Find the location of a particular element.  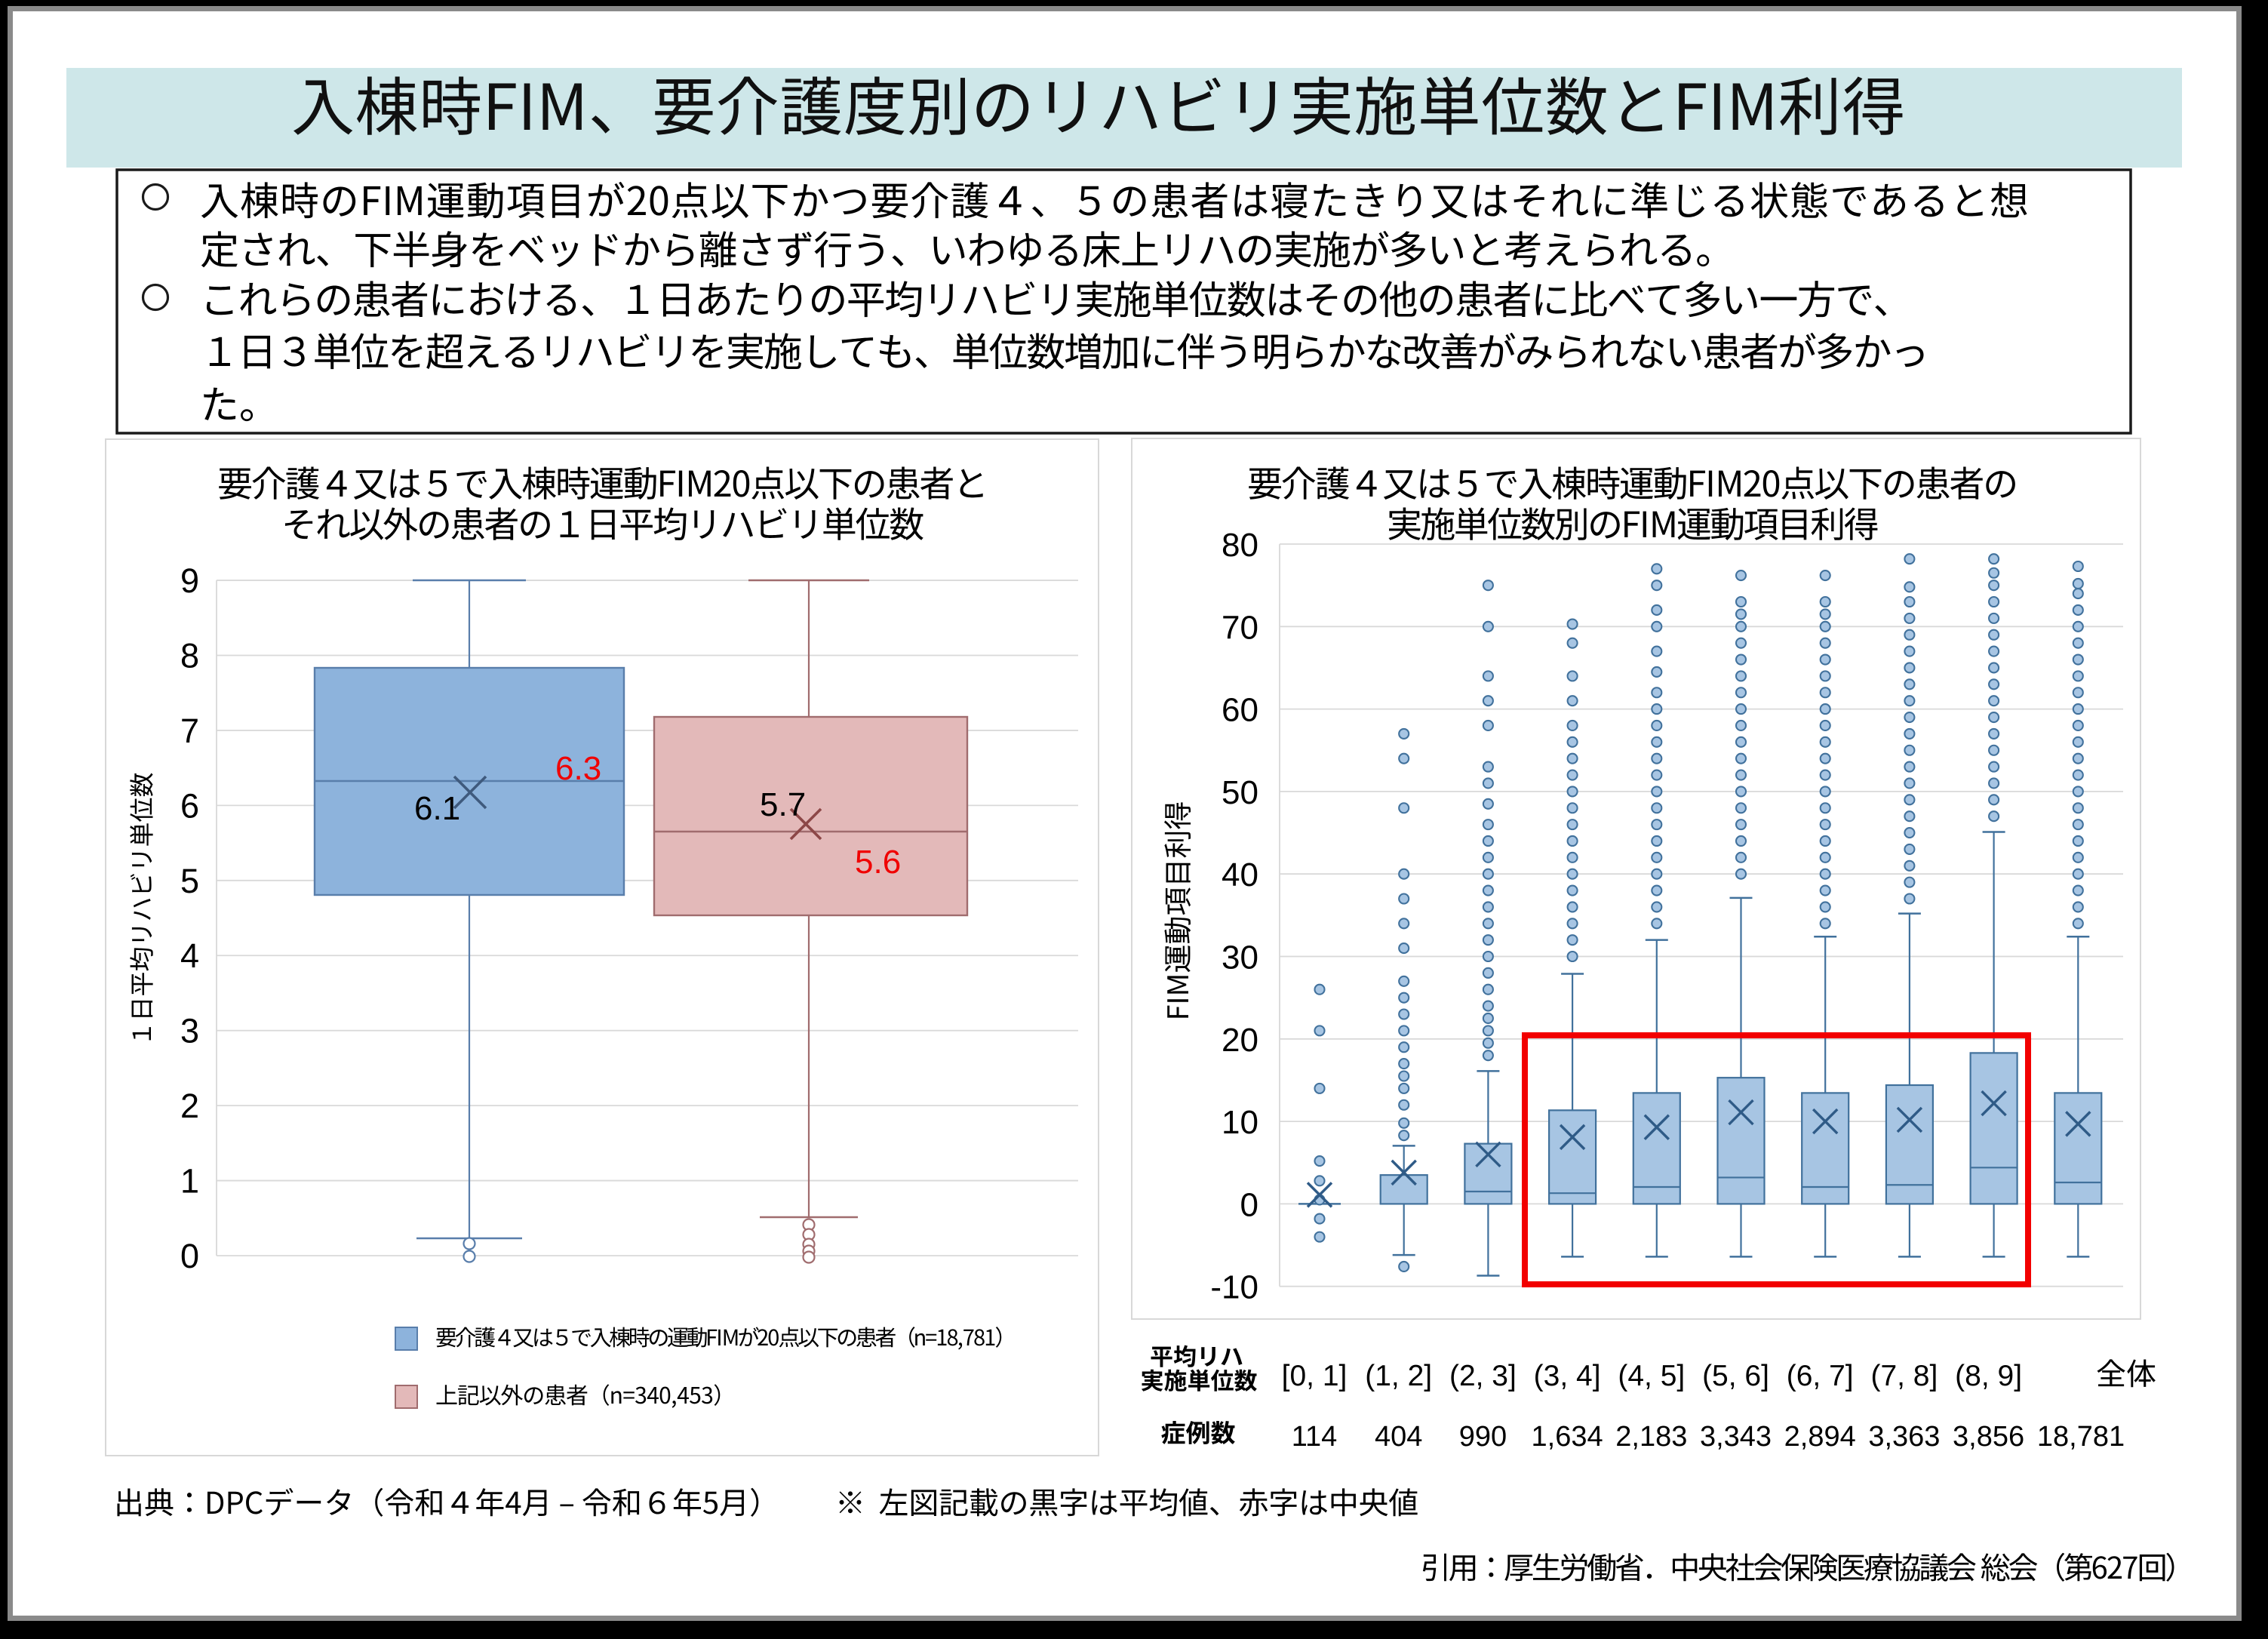

svg-text: (5, 6] is located at coordinates (1735, 1376).